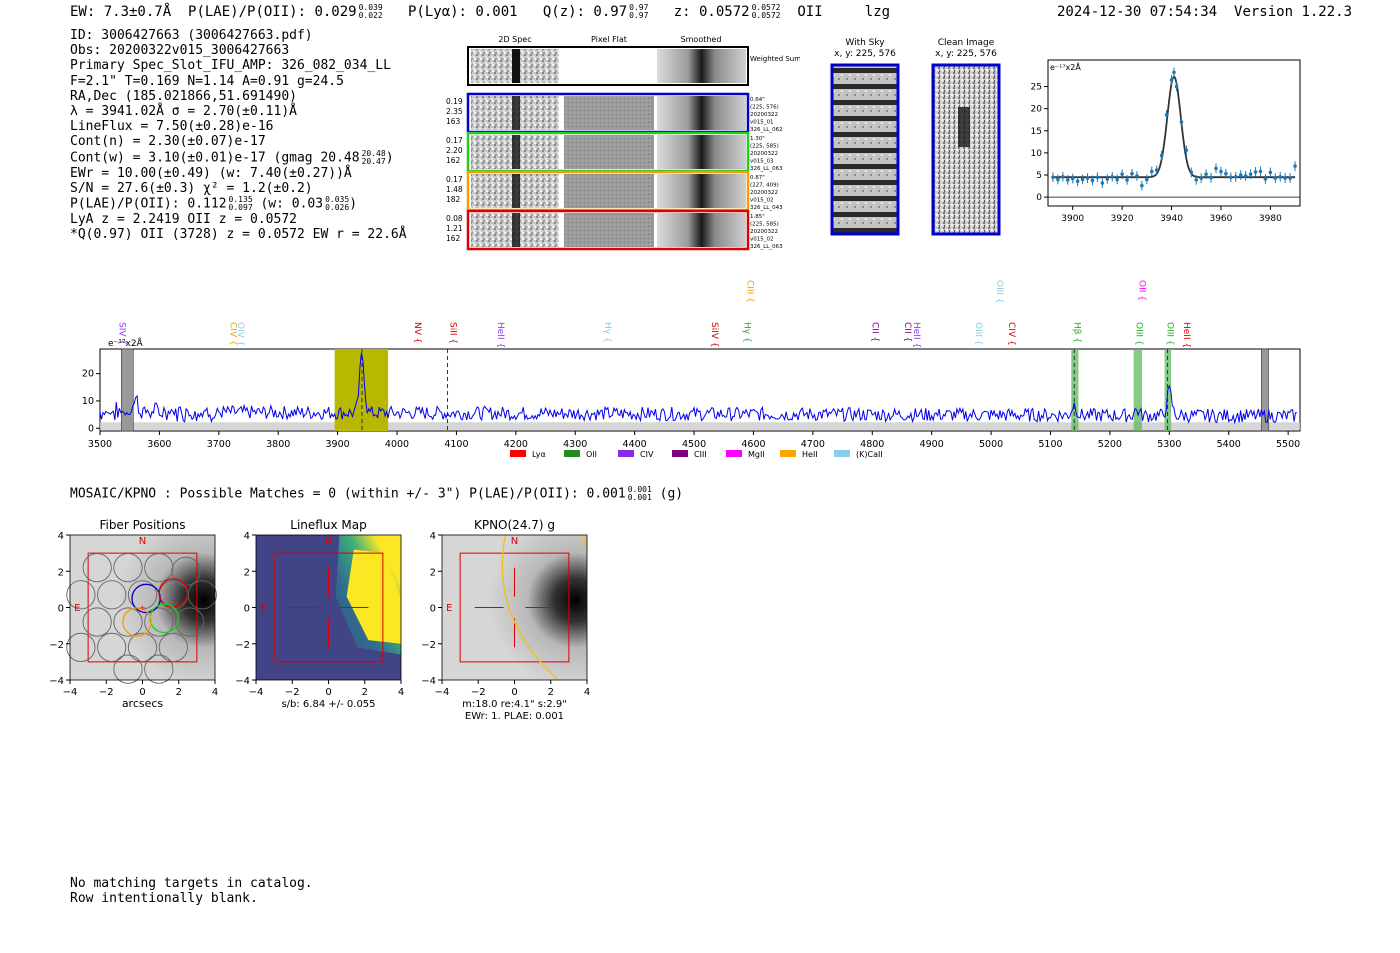 This screenshot has width=1400, height=953. I want to click on spectral-line-label: OIII {, so click(1170, 334).